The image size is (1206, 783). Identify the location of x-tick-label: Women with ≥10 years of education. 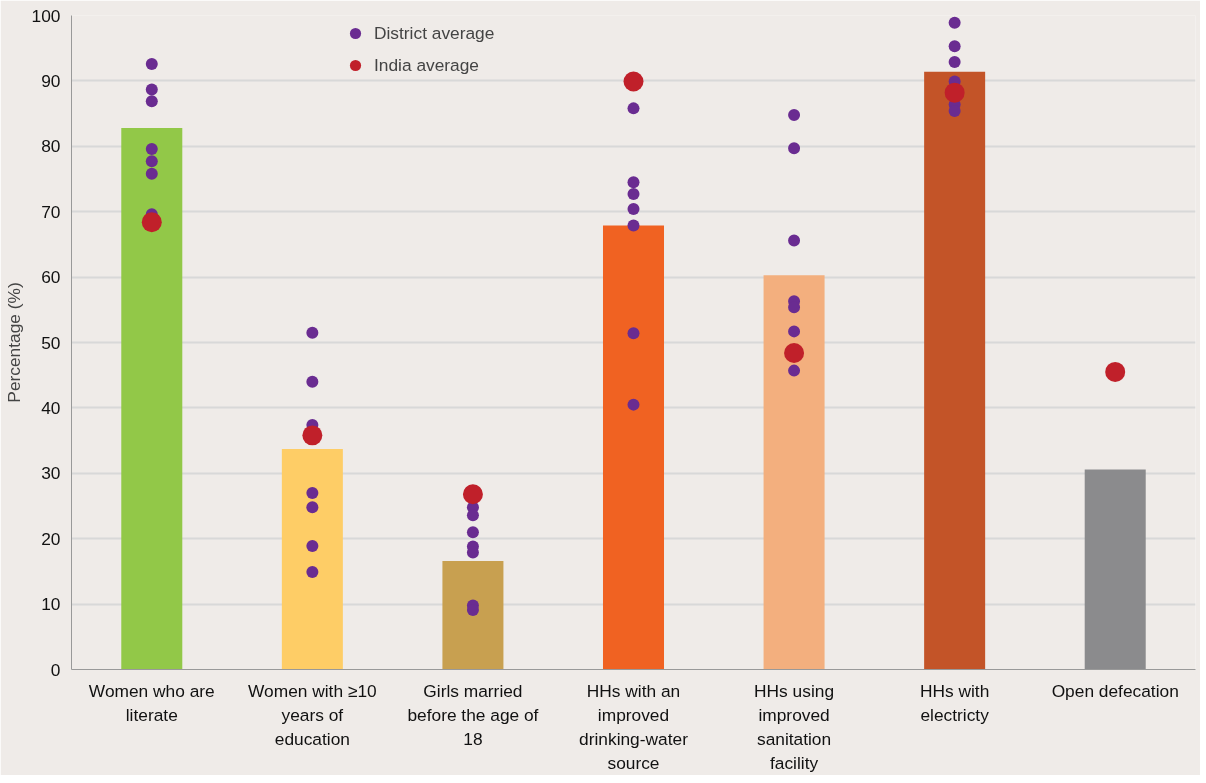
(312, 714).